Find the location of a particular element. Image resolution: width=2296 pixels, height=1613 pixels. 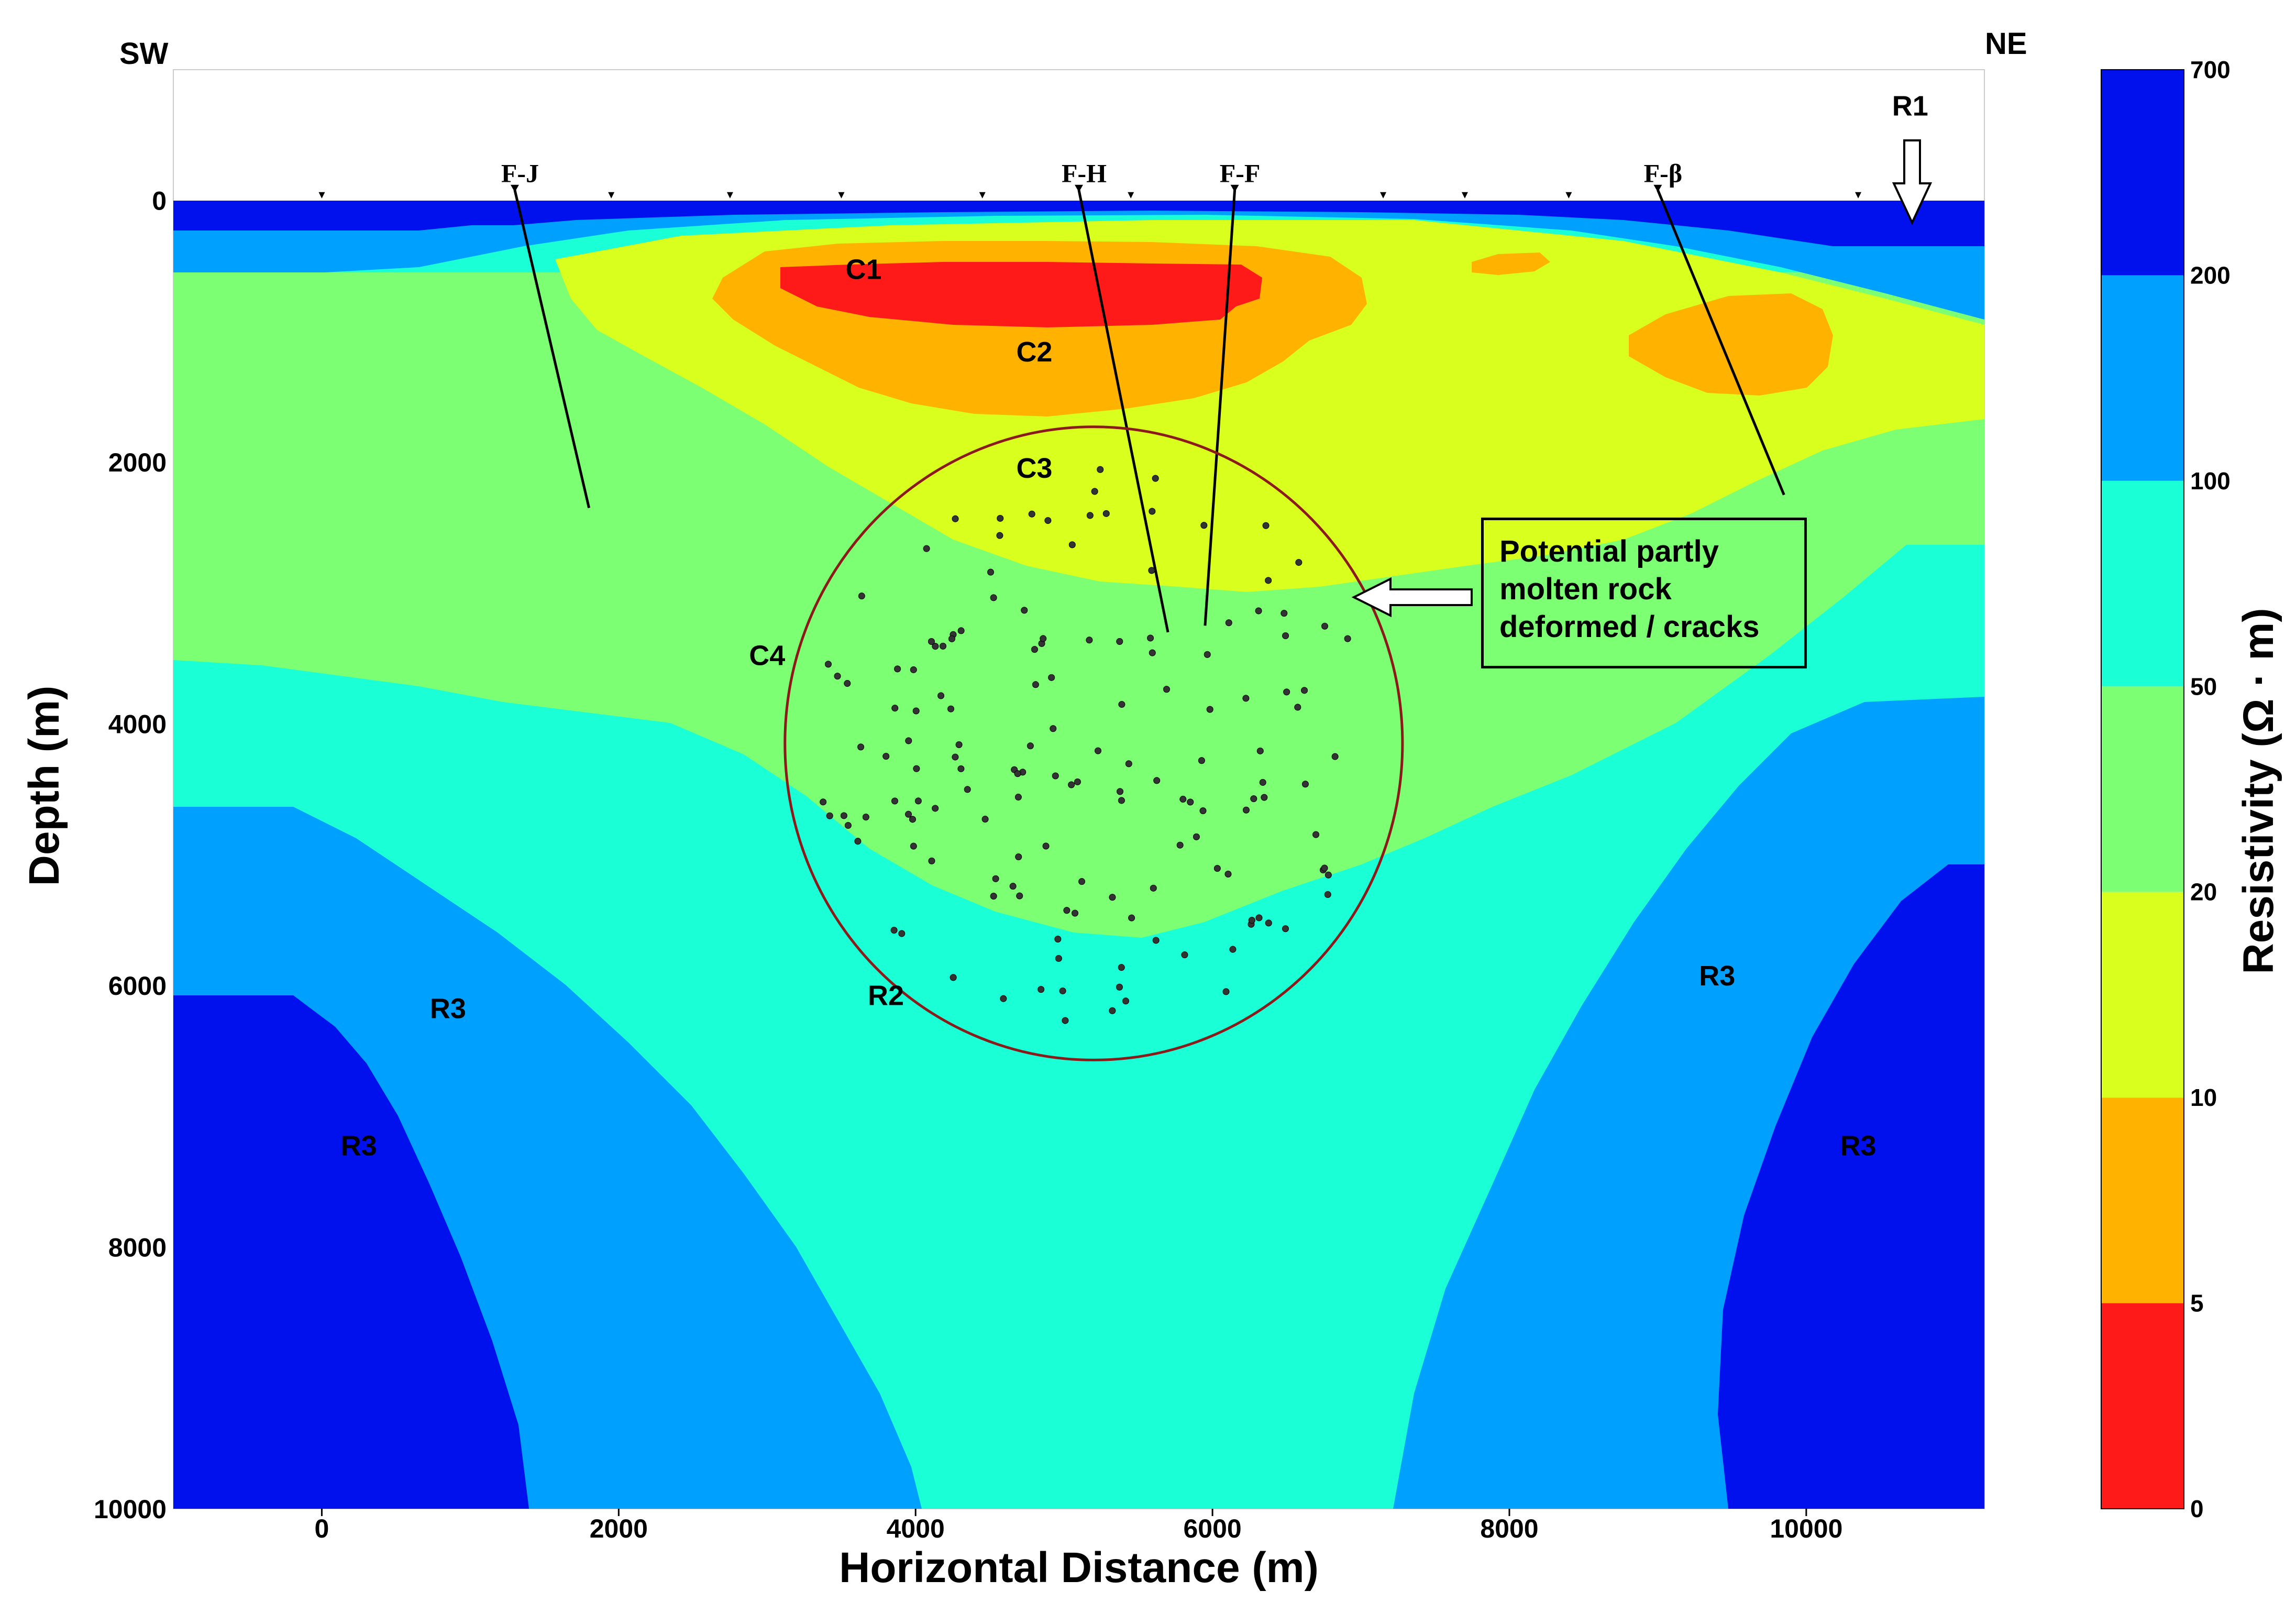

y-axis-ticks: 0 2000 4000 6000 8000 10000 is located at coordinates (131, 855).